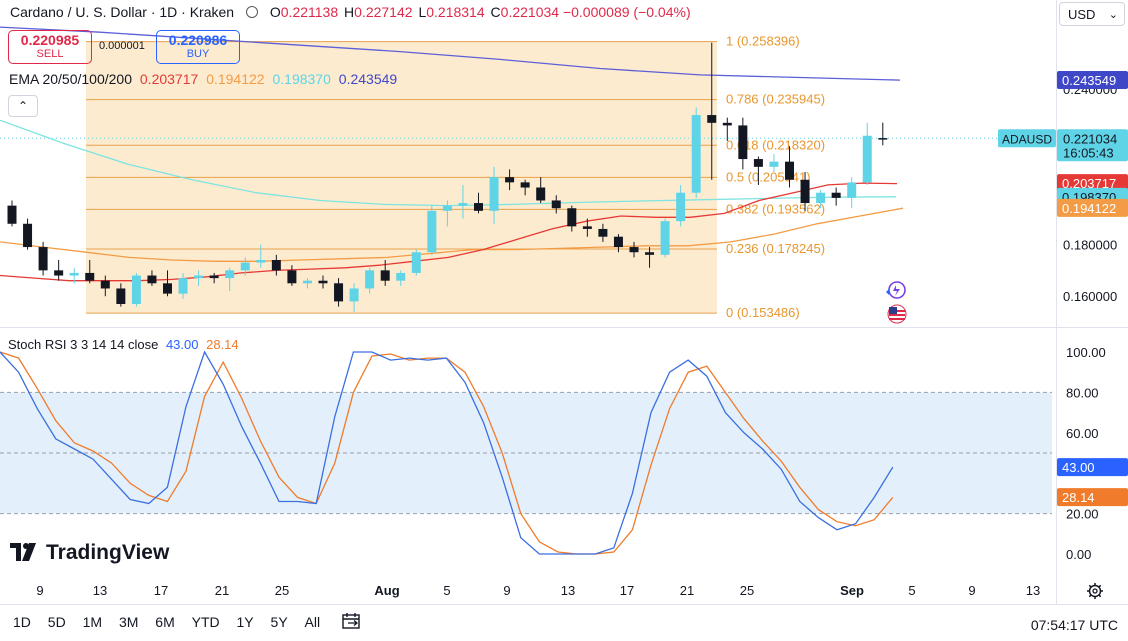 The width and height of the screenshot is (1128, 641). Describe the element at coordinates (279, 622) in the screenshot. I see `range-5y: 5Y` at that location.